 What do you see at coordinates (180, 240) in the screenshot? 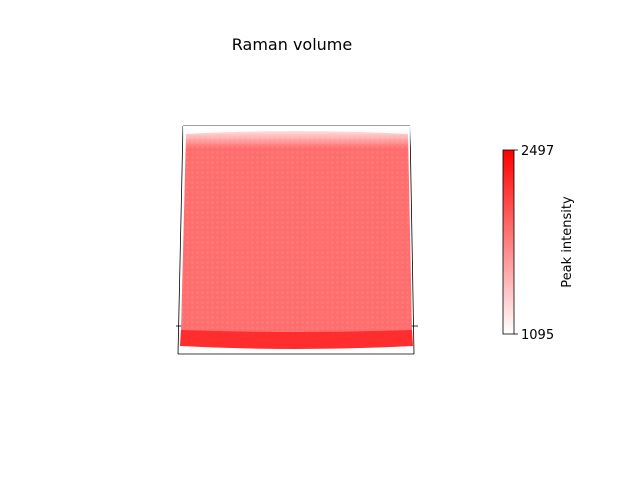
I see `box-edge-left` at bounding box center [180, 240].